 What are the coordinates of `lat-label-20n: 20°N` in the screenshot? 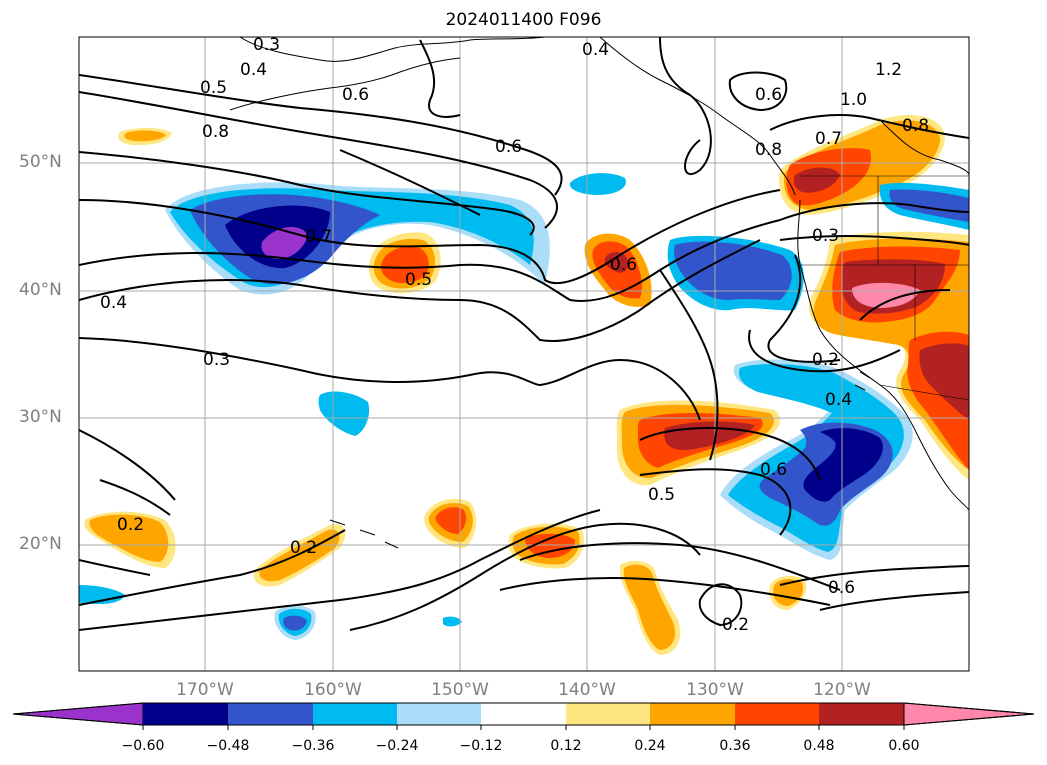 It's located at (40, 544).